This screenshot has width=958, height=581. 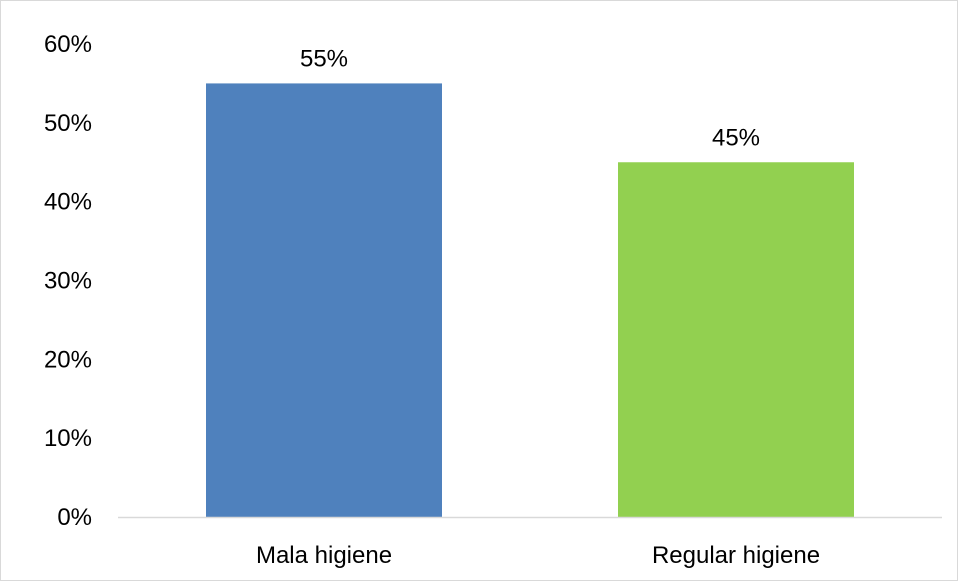 What do you see at coordinates (74, 517) in the screenshot?
I see `y-tick-label: 0%` at bounding box center [74, 517].